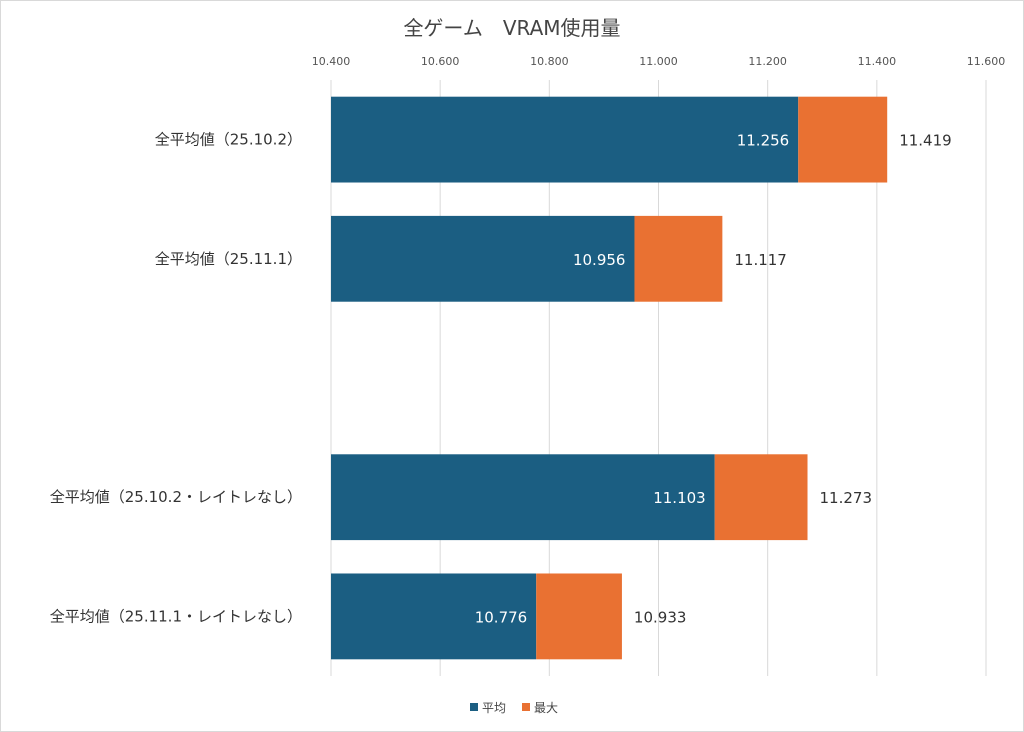 This screenshot has height=732, width=1024. Describe the element at coordinates (763, 141) in the screenshot. I see `data-label-average: 11.256` at that location.